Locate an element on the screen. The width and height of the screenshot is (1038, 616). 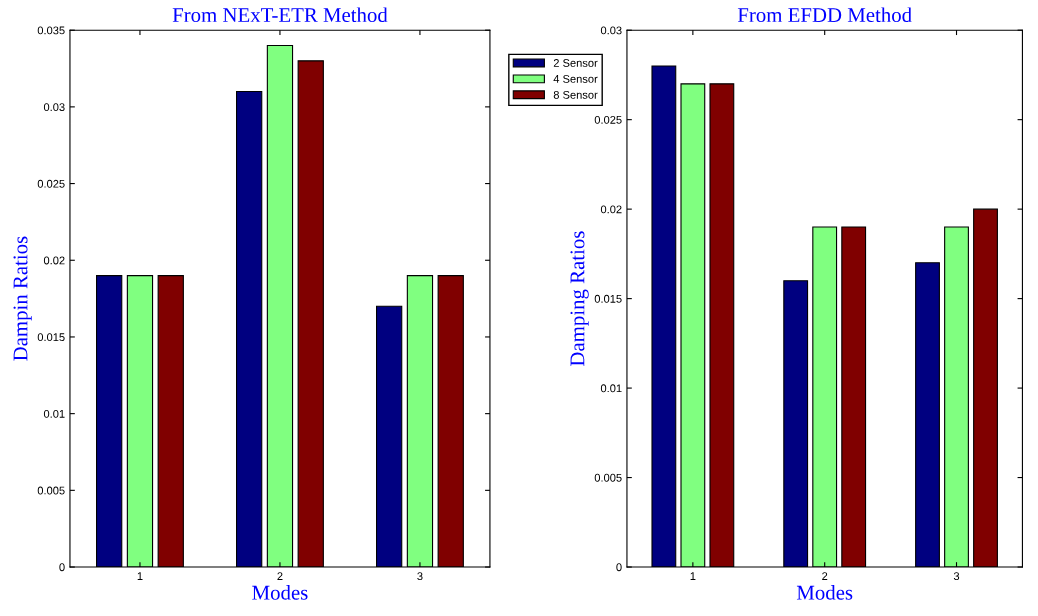
y-axis-title: Damping Ratios is located at coordinates (579, 298).